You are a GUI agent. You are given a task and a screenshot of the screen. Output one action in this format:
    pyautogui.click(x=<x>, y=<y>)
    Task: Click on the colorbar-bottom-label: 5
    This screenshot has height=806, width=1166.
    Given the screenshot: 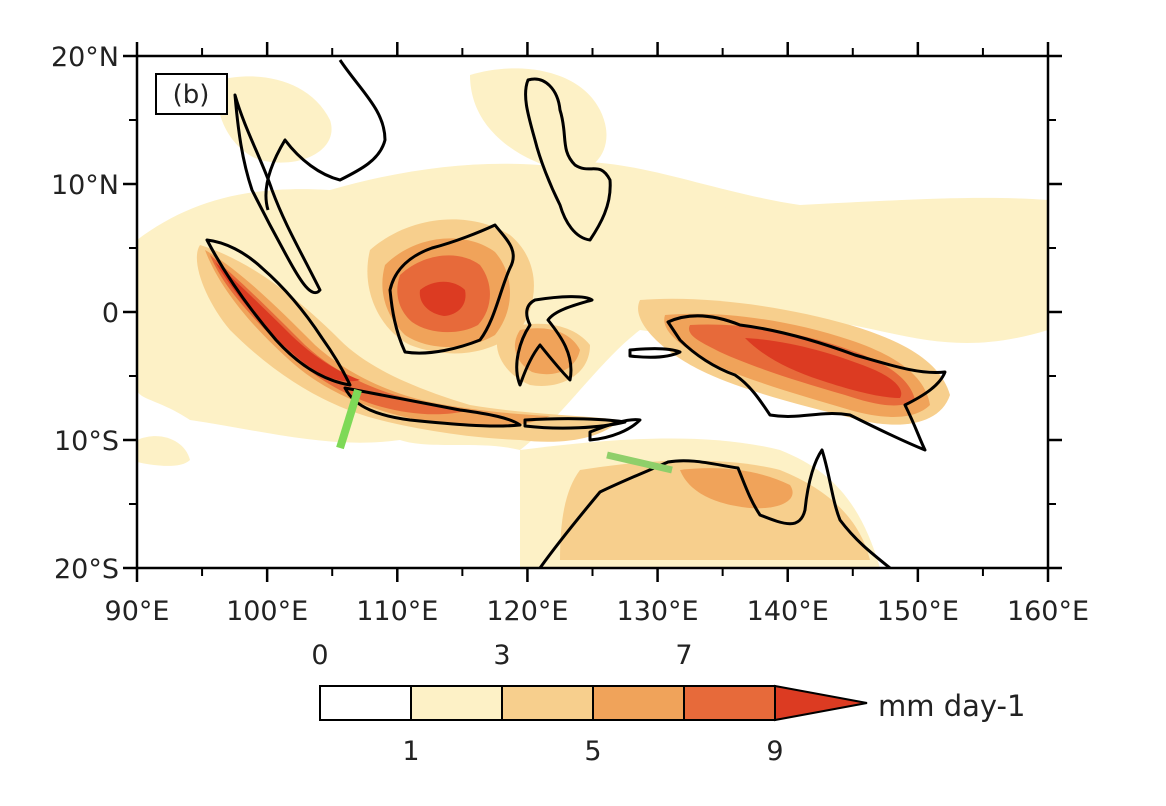 What is the action you would take?
    pyautogui.click(x=592, y=751)
    